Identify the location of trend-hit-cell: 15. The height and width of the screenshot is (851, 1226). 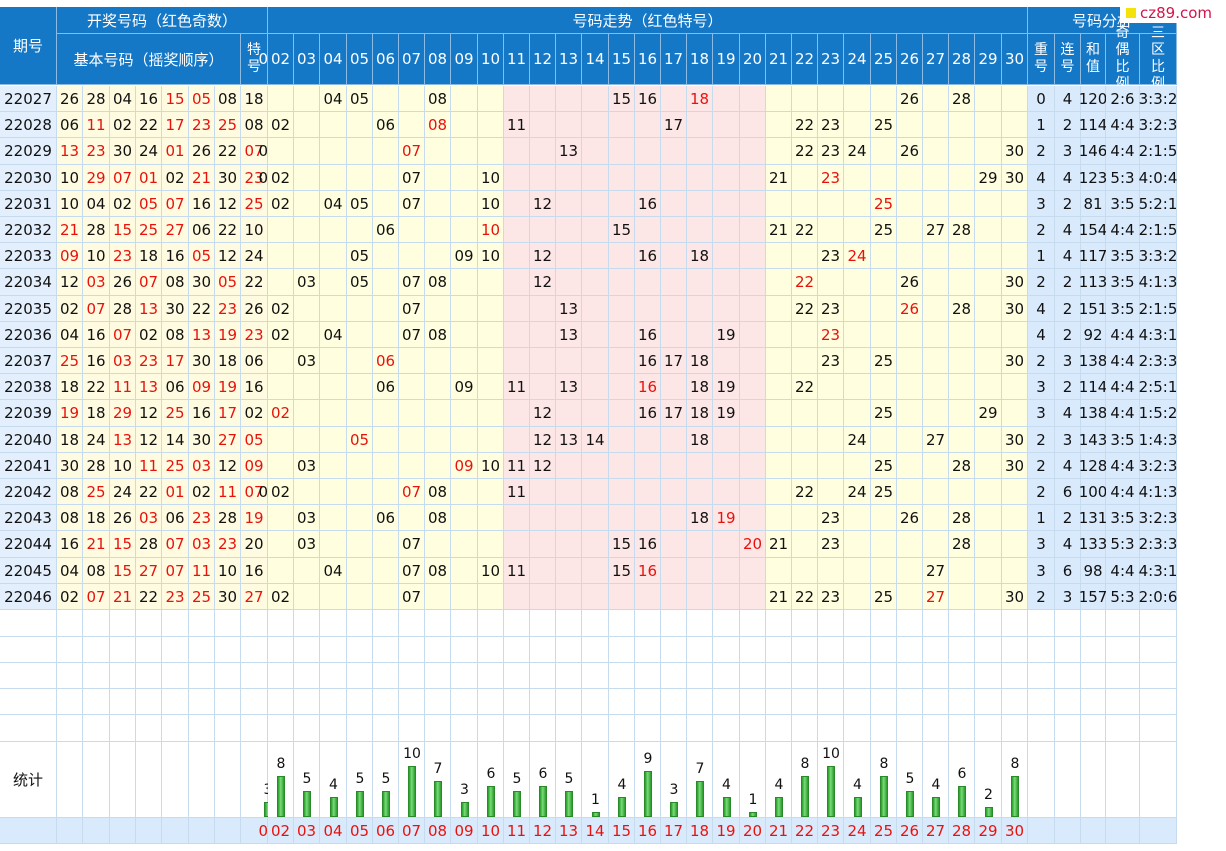
(622, 571).